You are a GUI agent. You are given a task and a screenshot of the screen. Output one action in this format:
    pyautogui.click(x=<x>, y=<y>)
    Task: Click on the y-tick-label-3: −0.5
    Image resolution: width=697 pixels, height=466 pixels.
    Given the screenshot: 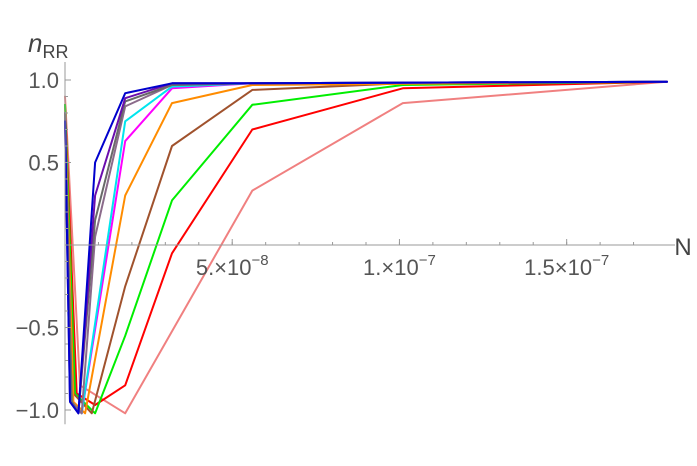 What is the action you would take?
    pyautogui.click(x=37, y=328)
    